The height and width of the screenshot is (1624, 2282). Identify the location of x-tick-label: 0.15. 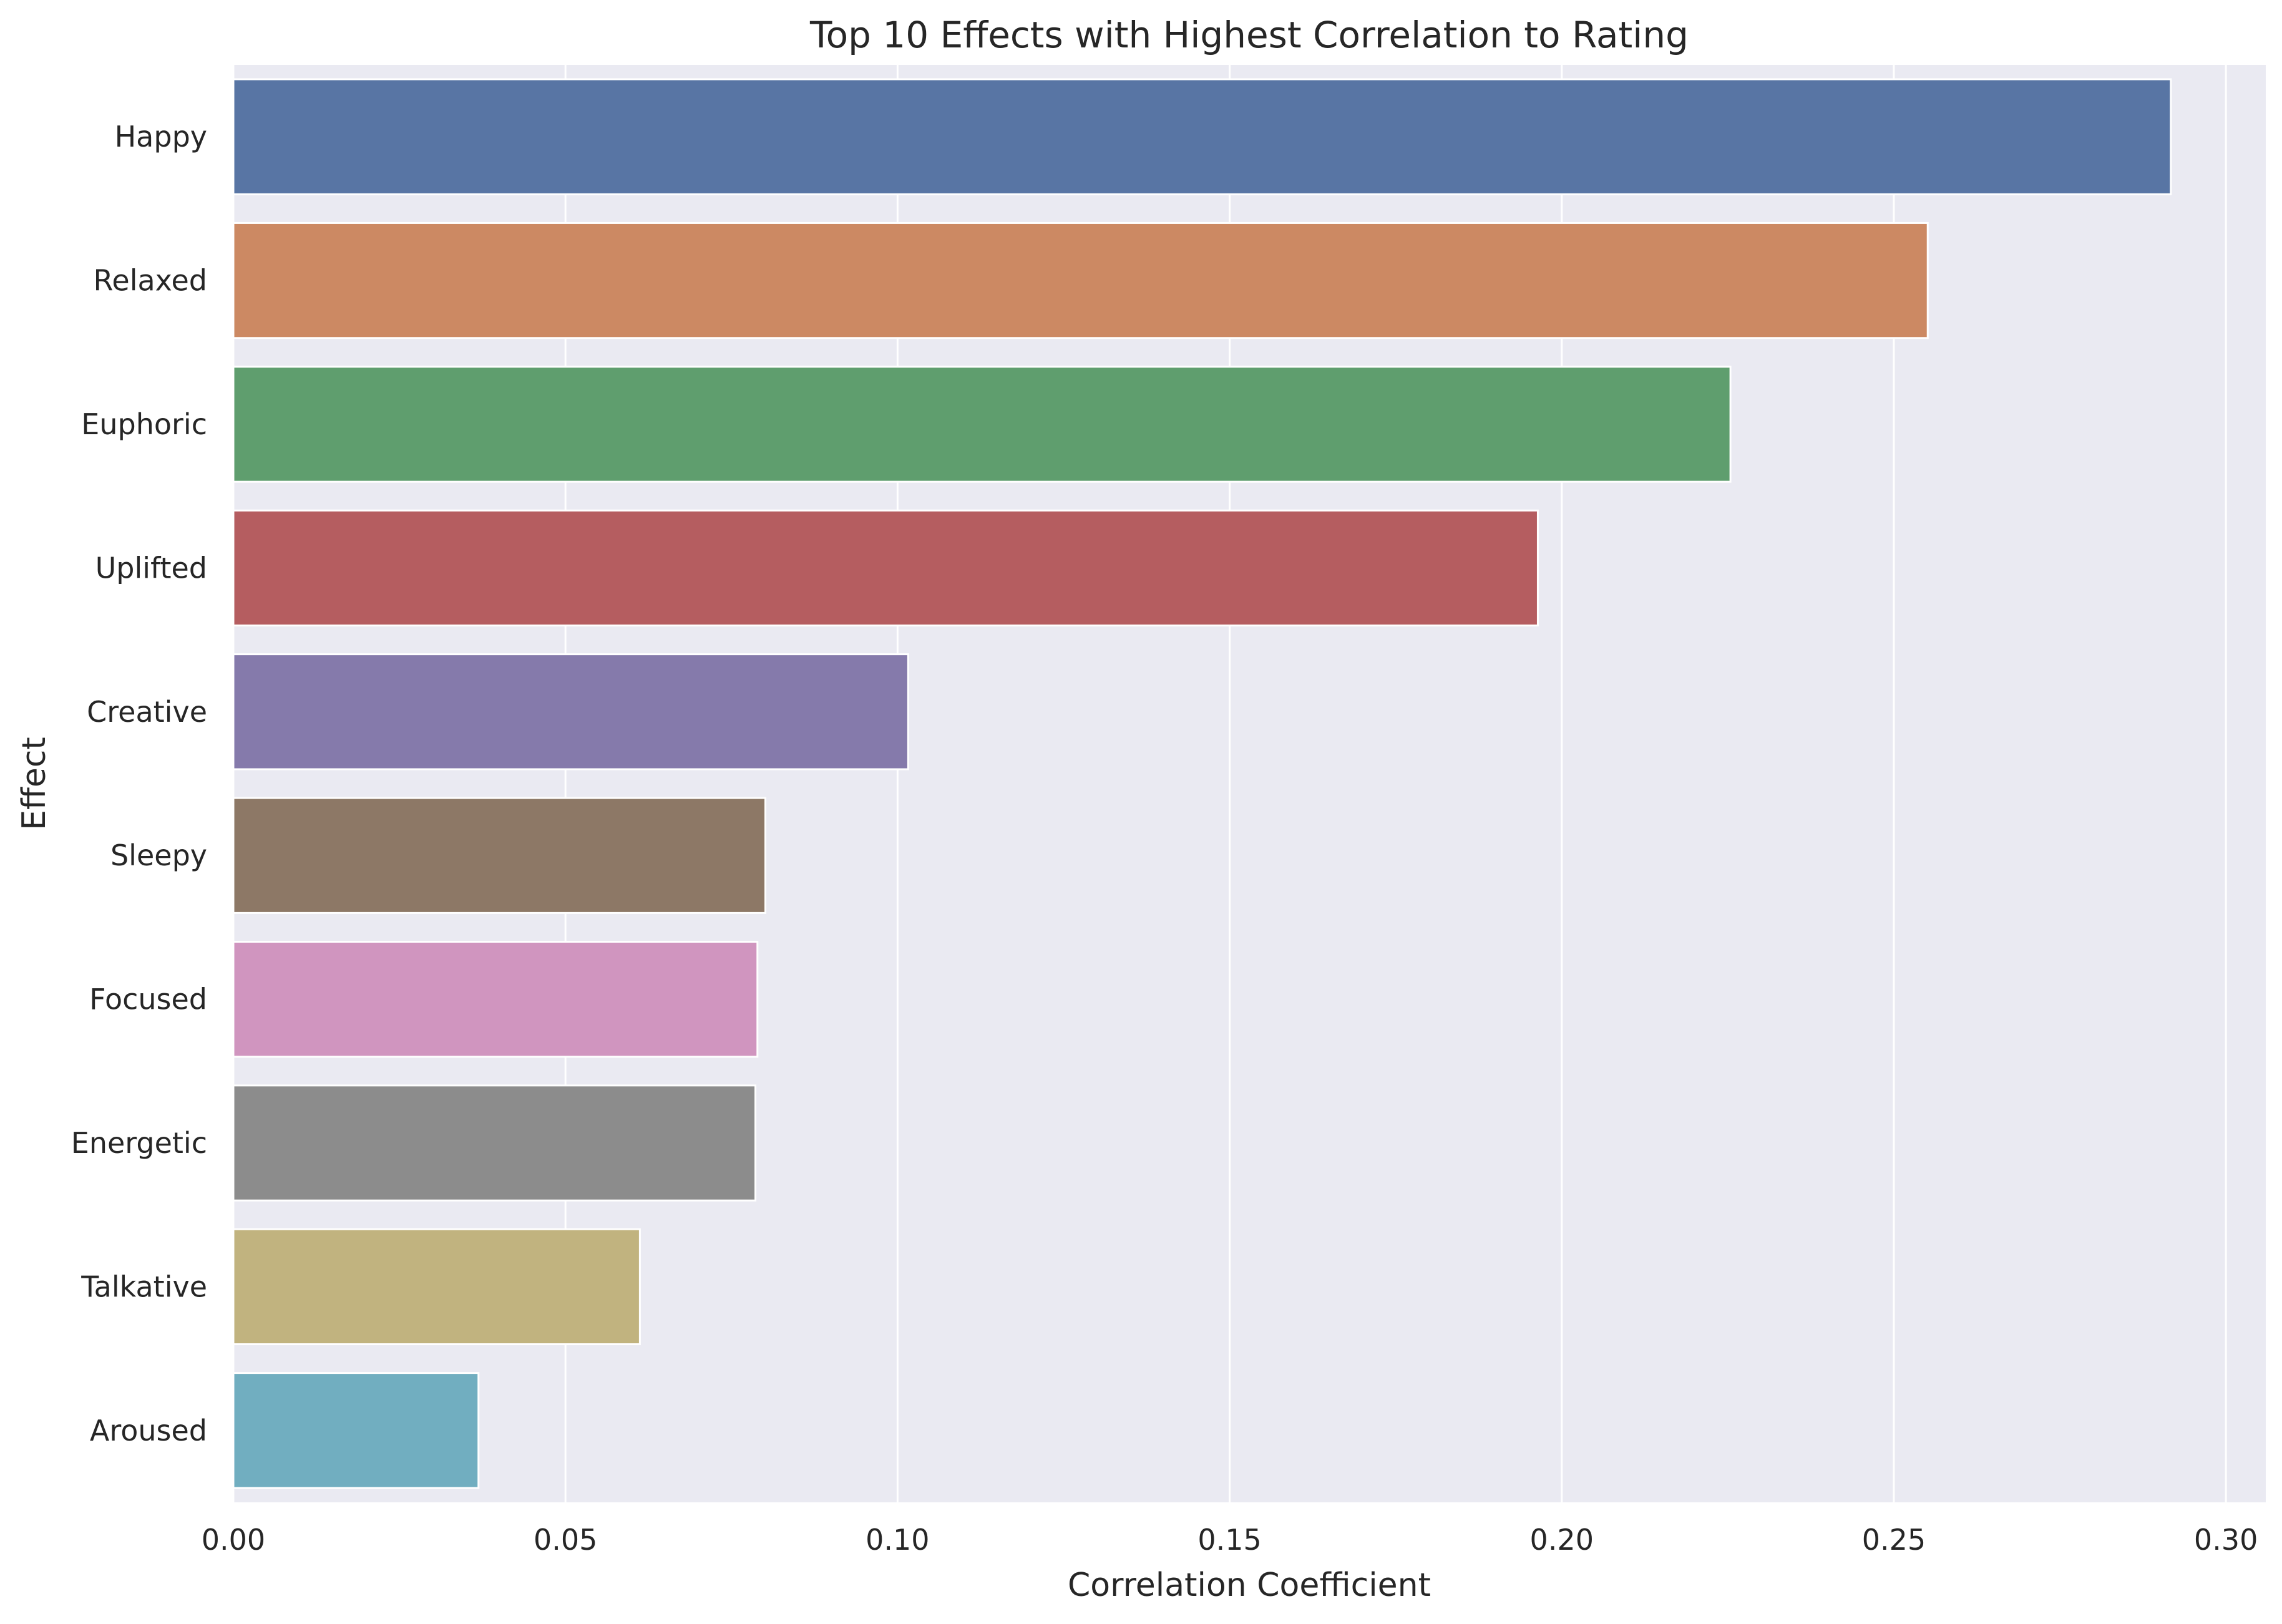
(1229, 1540).